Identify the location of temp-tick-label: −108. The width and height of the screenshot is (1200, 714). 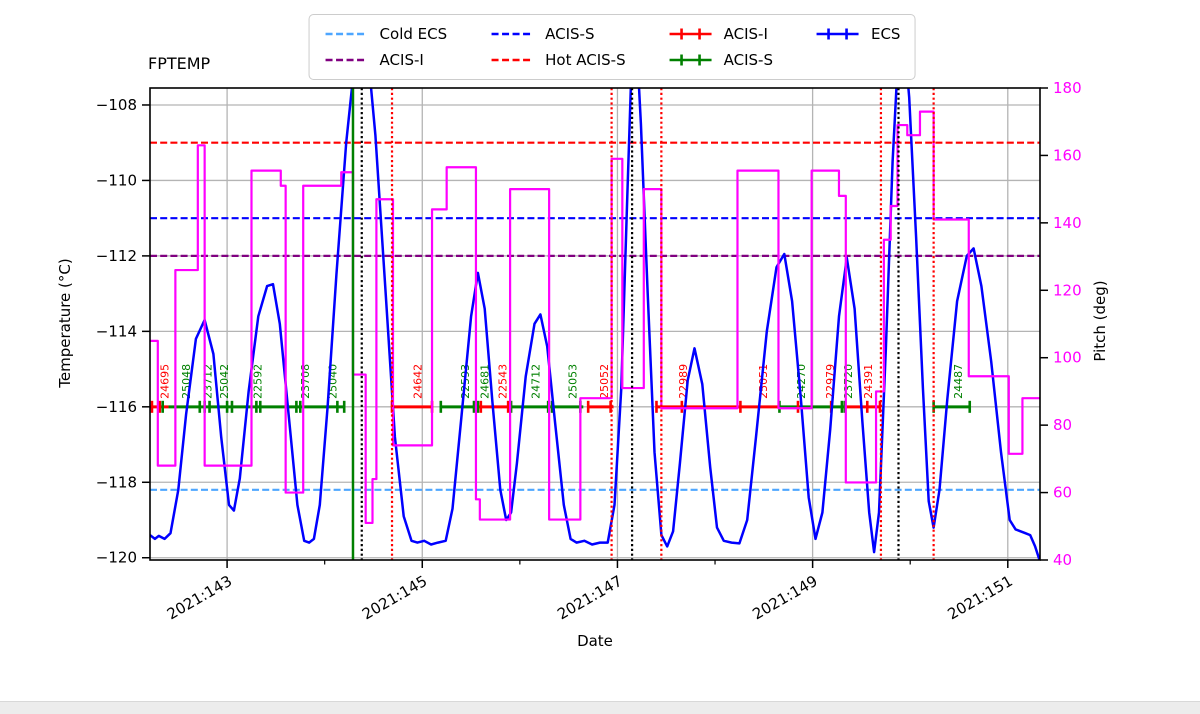
(116, 105).